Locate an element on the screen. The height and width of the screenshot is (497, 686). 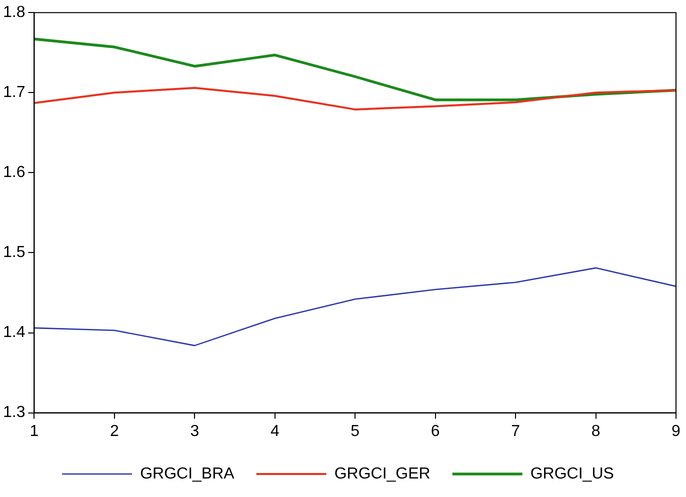
x-tick-label: 9 is located at coordinates (676, 431).